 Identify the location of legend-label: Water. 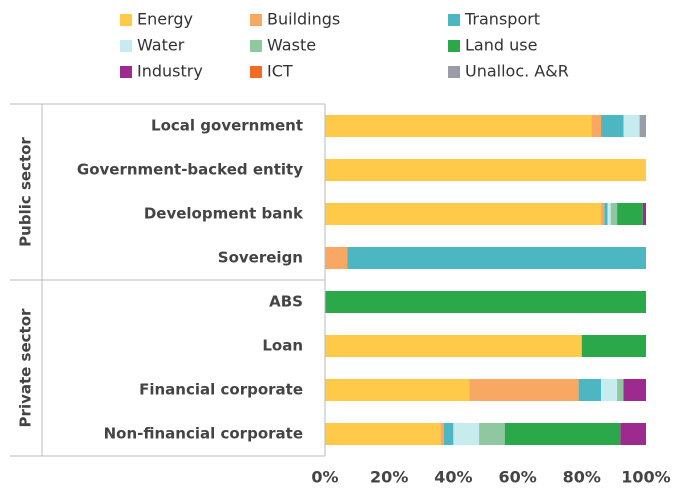
(161, 45).